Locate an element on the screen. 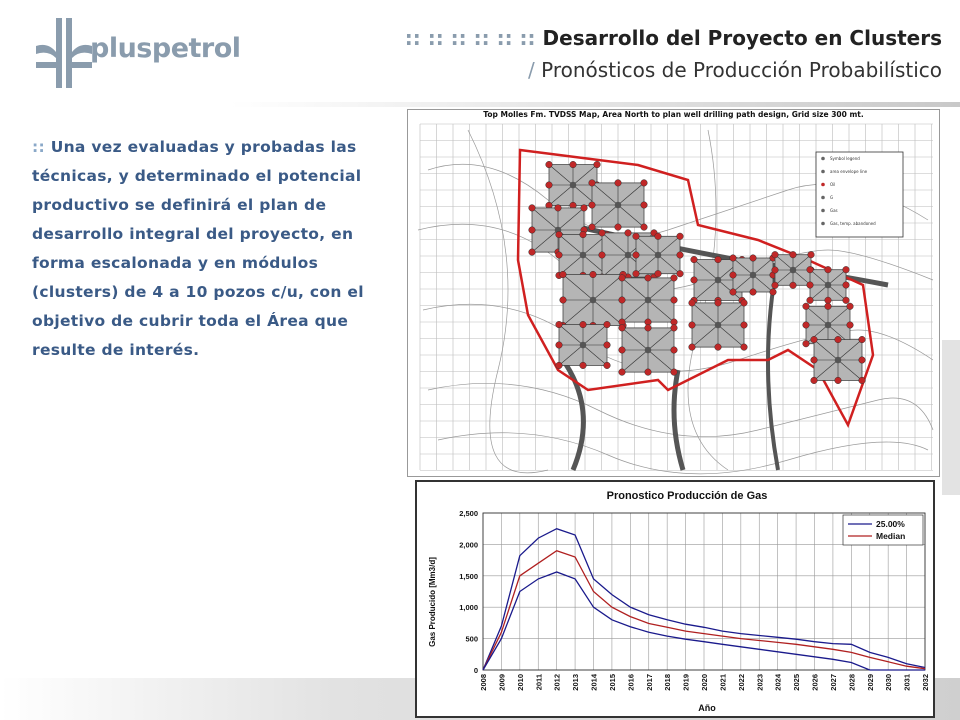  x-tick-label: 2016 is located at coordinates (630, 682).